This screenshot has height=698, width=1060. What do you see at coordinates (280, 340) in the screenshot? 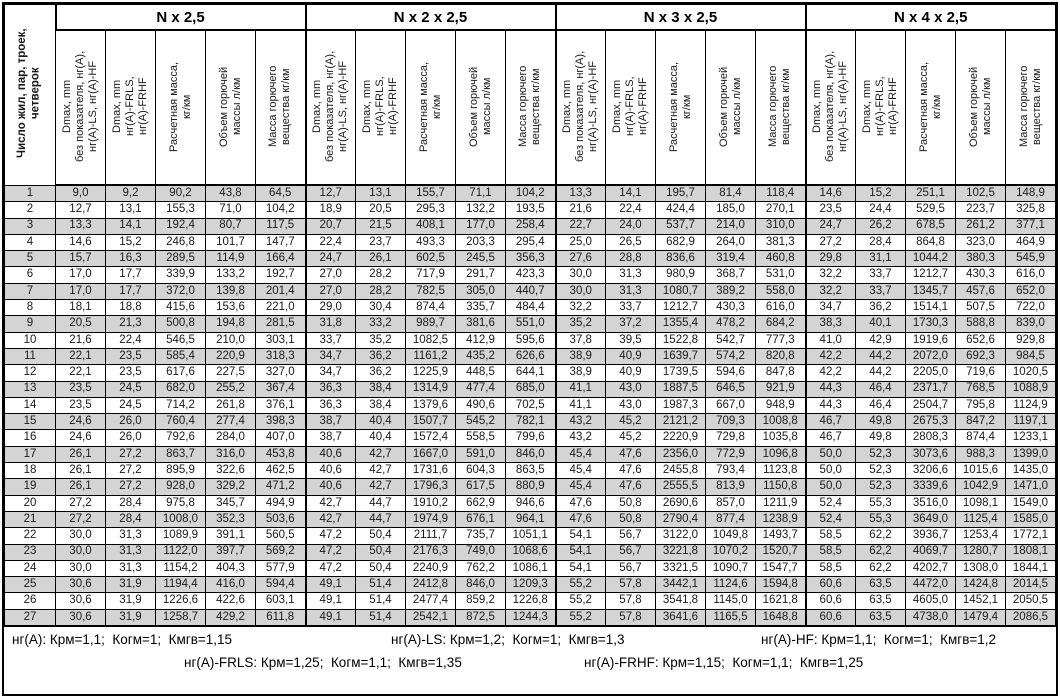
I see `data-cell: 303,1` at bounding box center [280, 340].